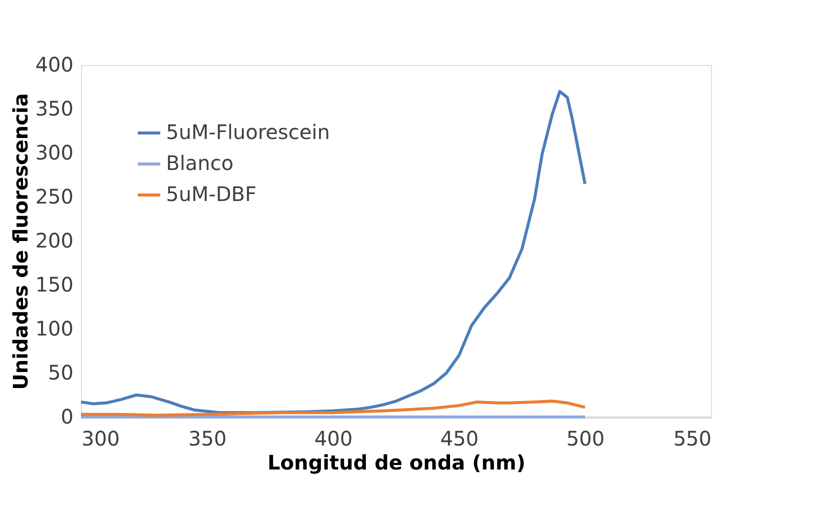 The image size is (817, 510). What do you see at coordinates (333, 438) in the screenshot?
I see `x-tick-label: 400` at bounding box center [333, 438].